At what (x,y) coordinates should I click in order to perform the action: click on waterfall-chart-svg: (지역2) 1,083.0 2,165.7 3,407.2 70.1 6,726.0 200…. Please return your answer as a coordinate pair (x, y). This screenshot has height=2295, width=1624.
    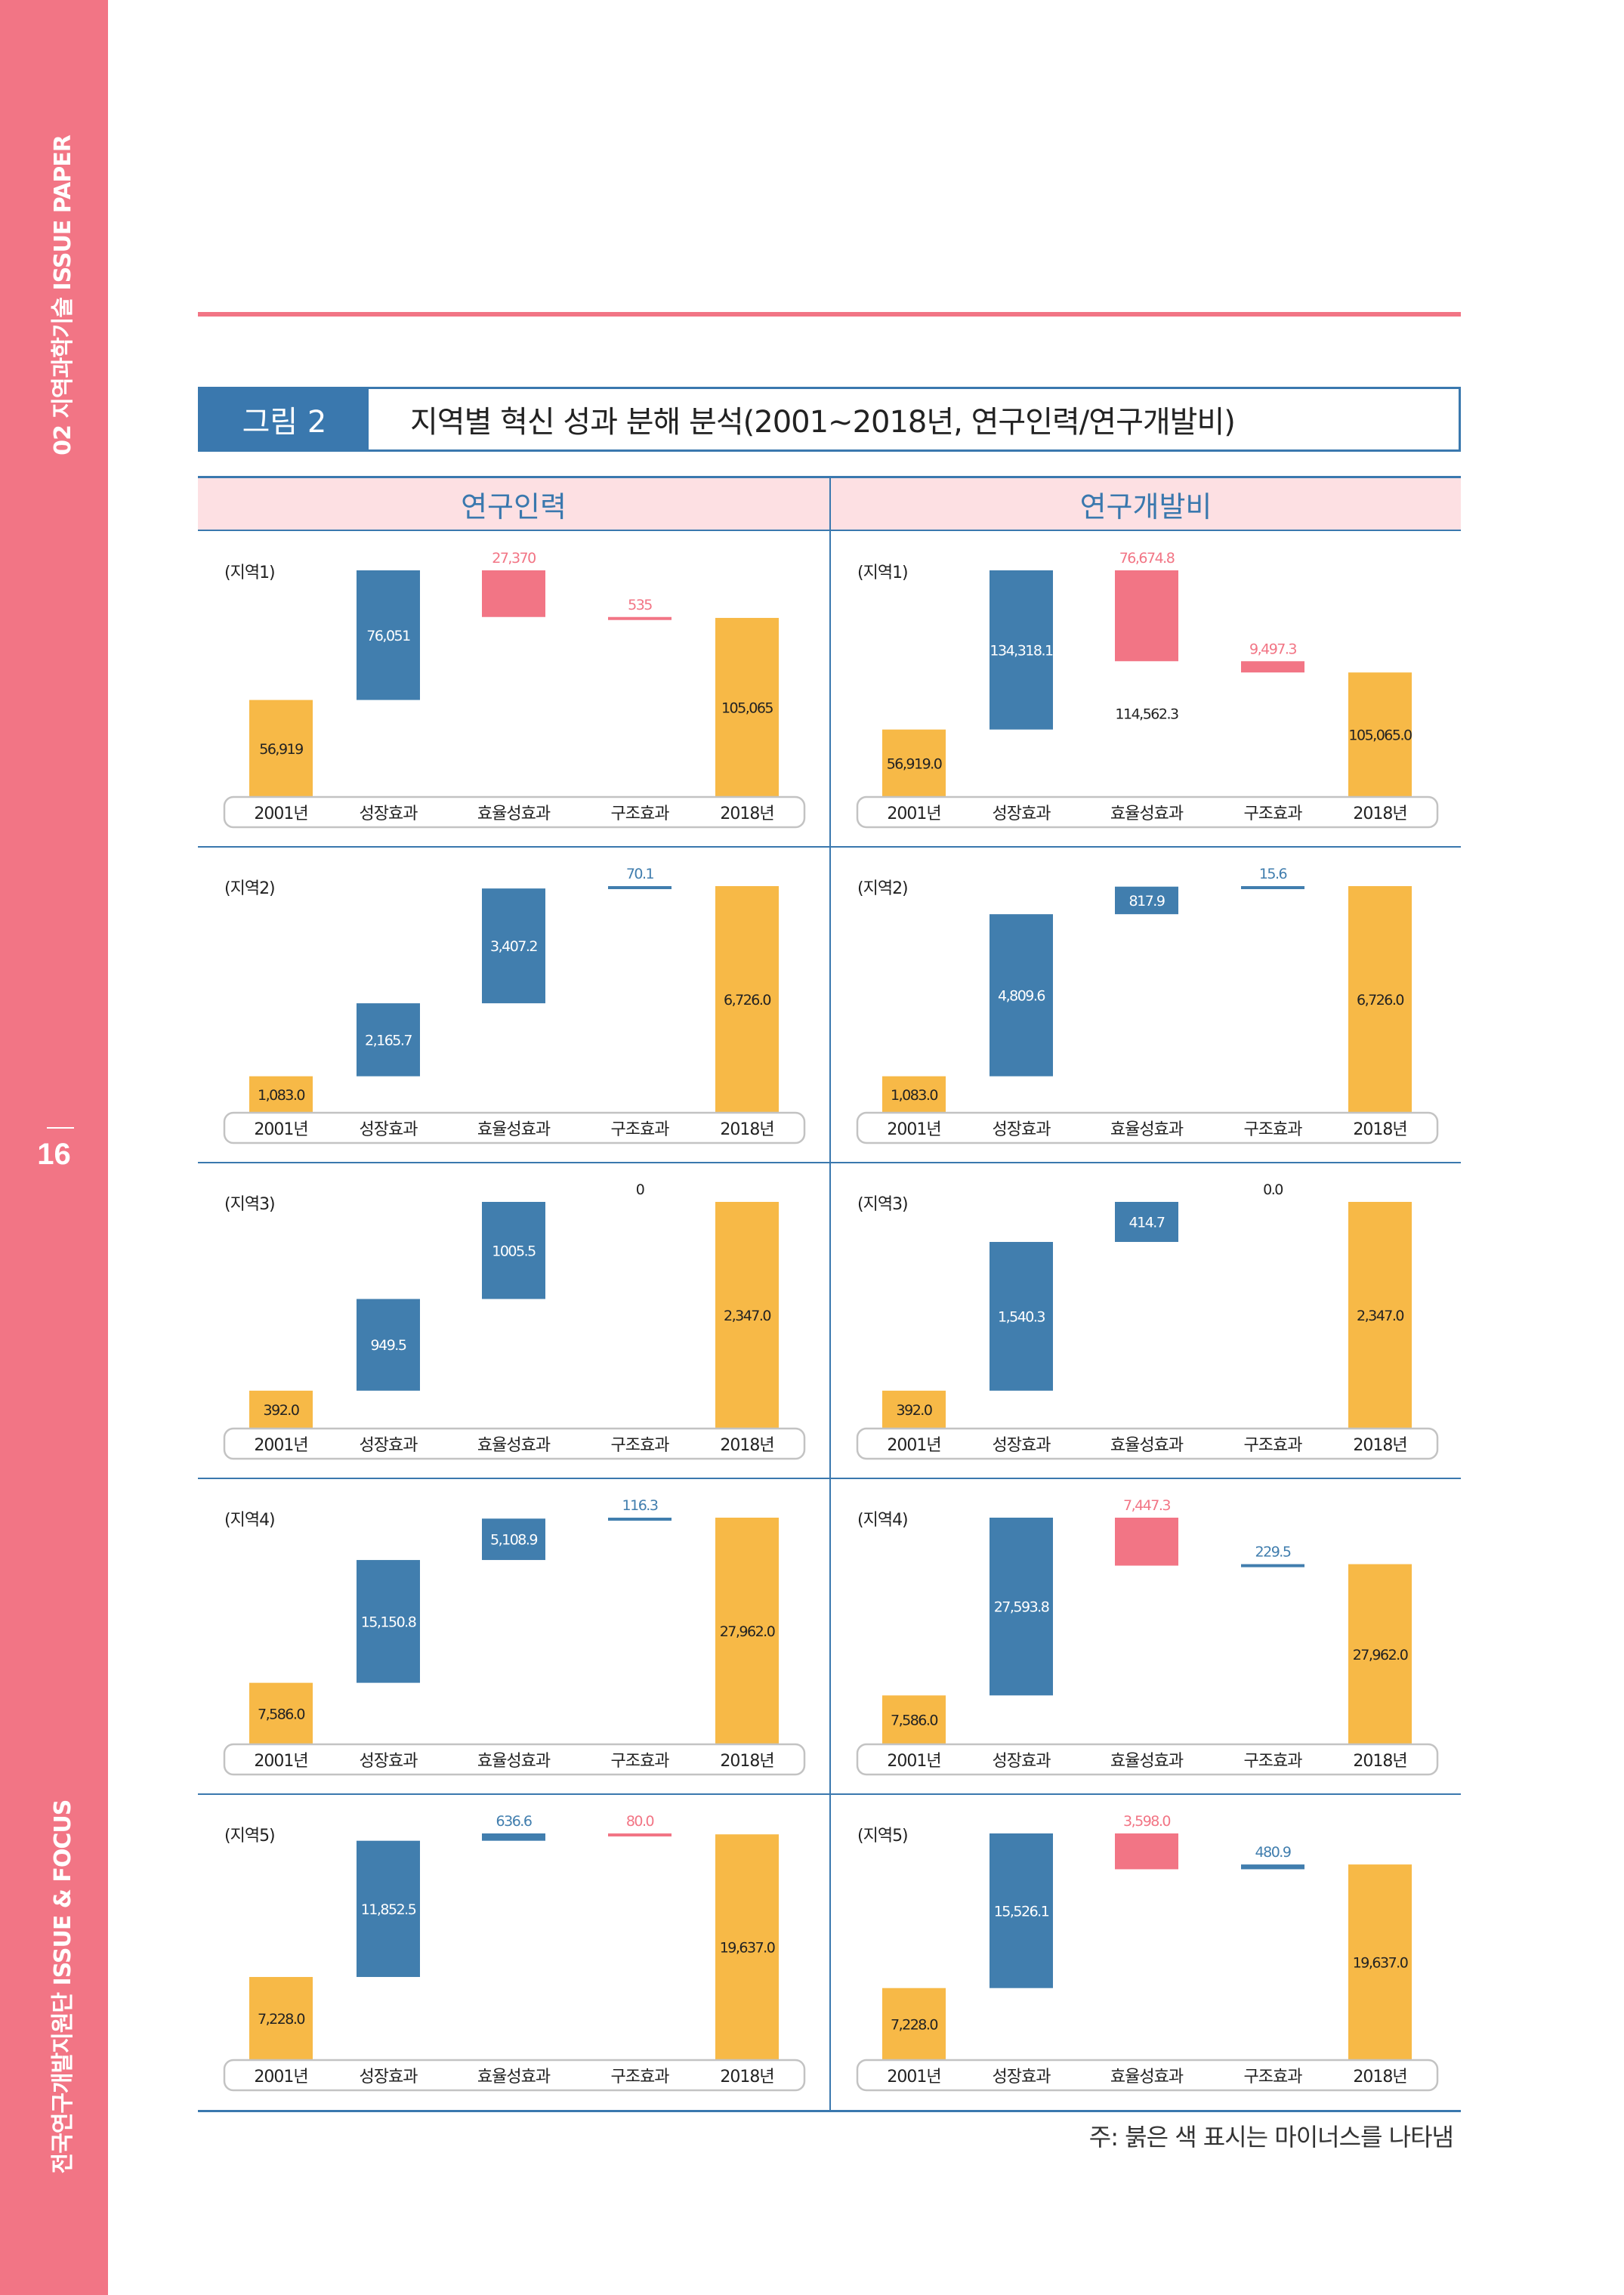
    Looking at the image, I should click on (514, 1005).